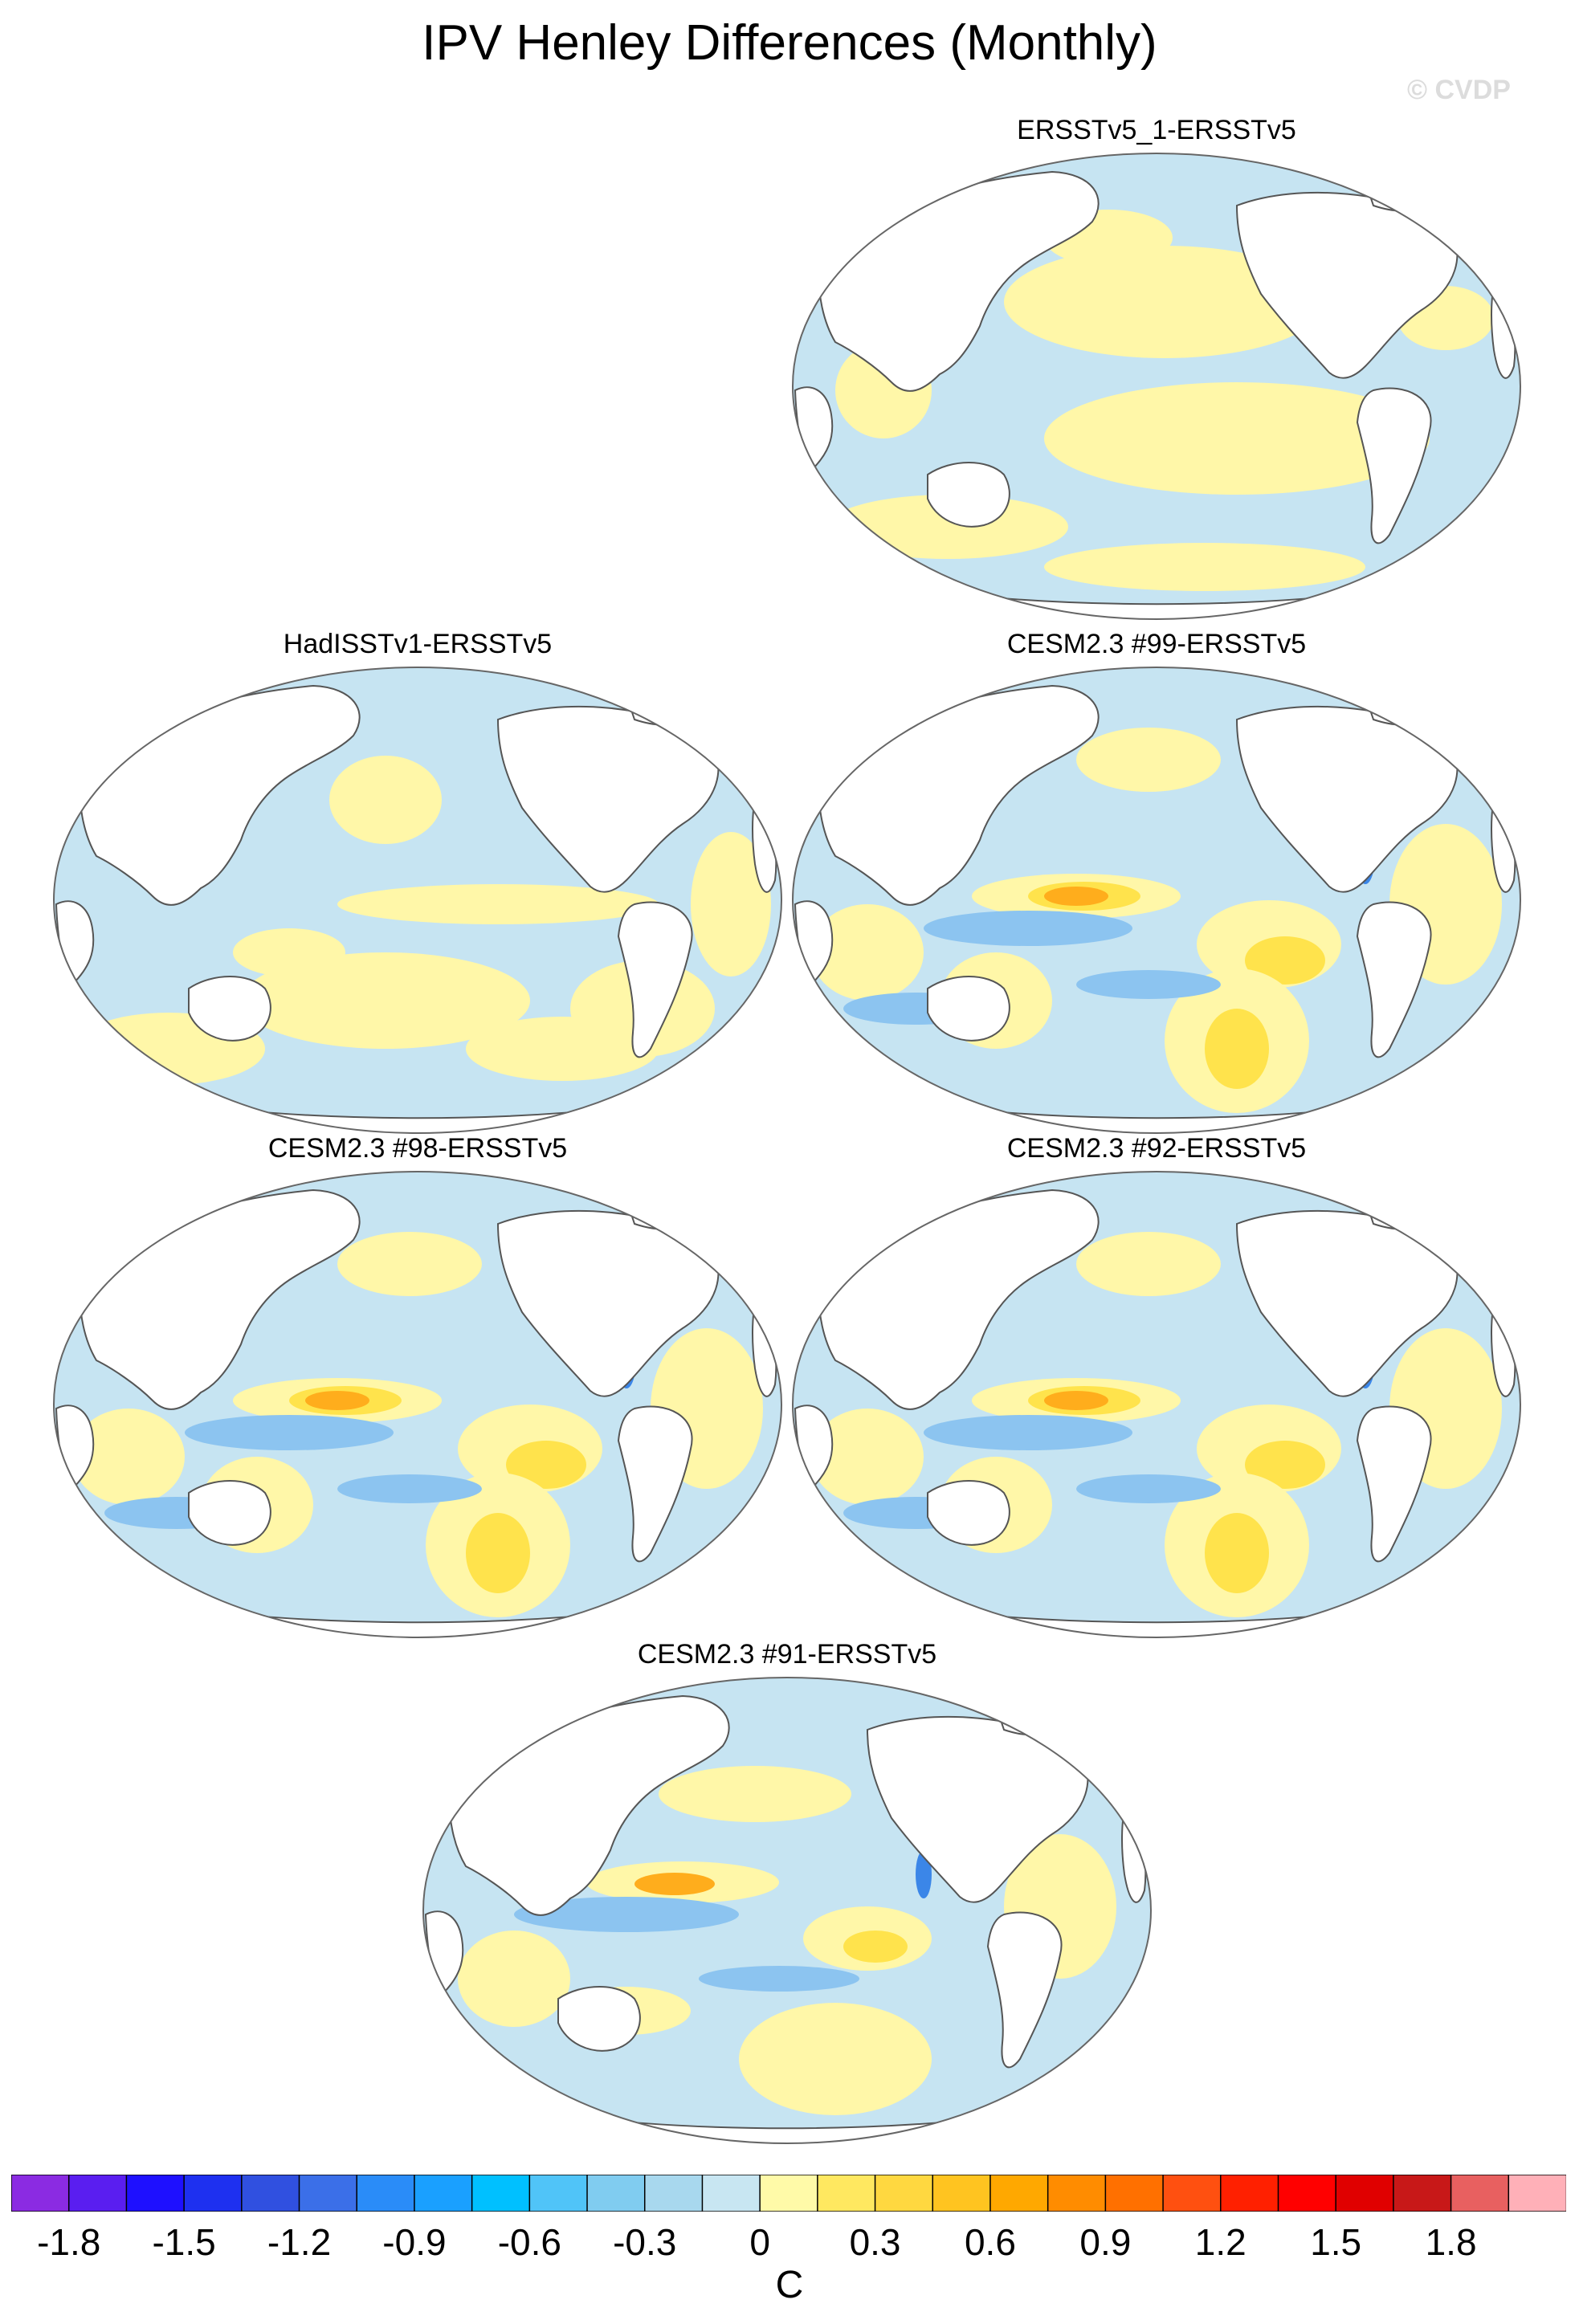 The image size is (1579, 2324). What do you see at coordinates (789, 2285) in the screenshot?
I see `colorbar-units: C` at bounding box center [789, 2285].